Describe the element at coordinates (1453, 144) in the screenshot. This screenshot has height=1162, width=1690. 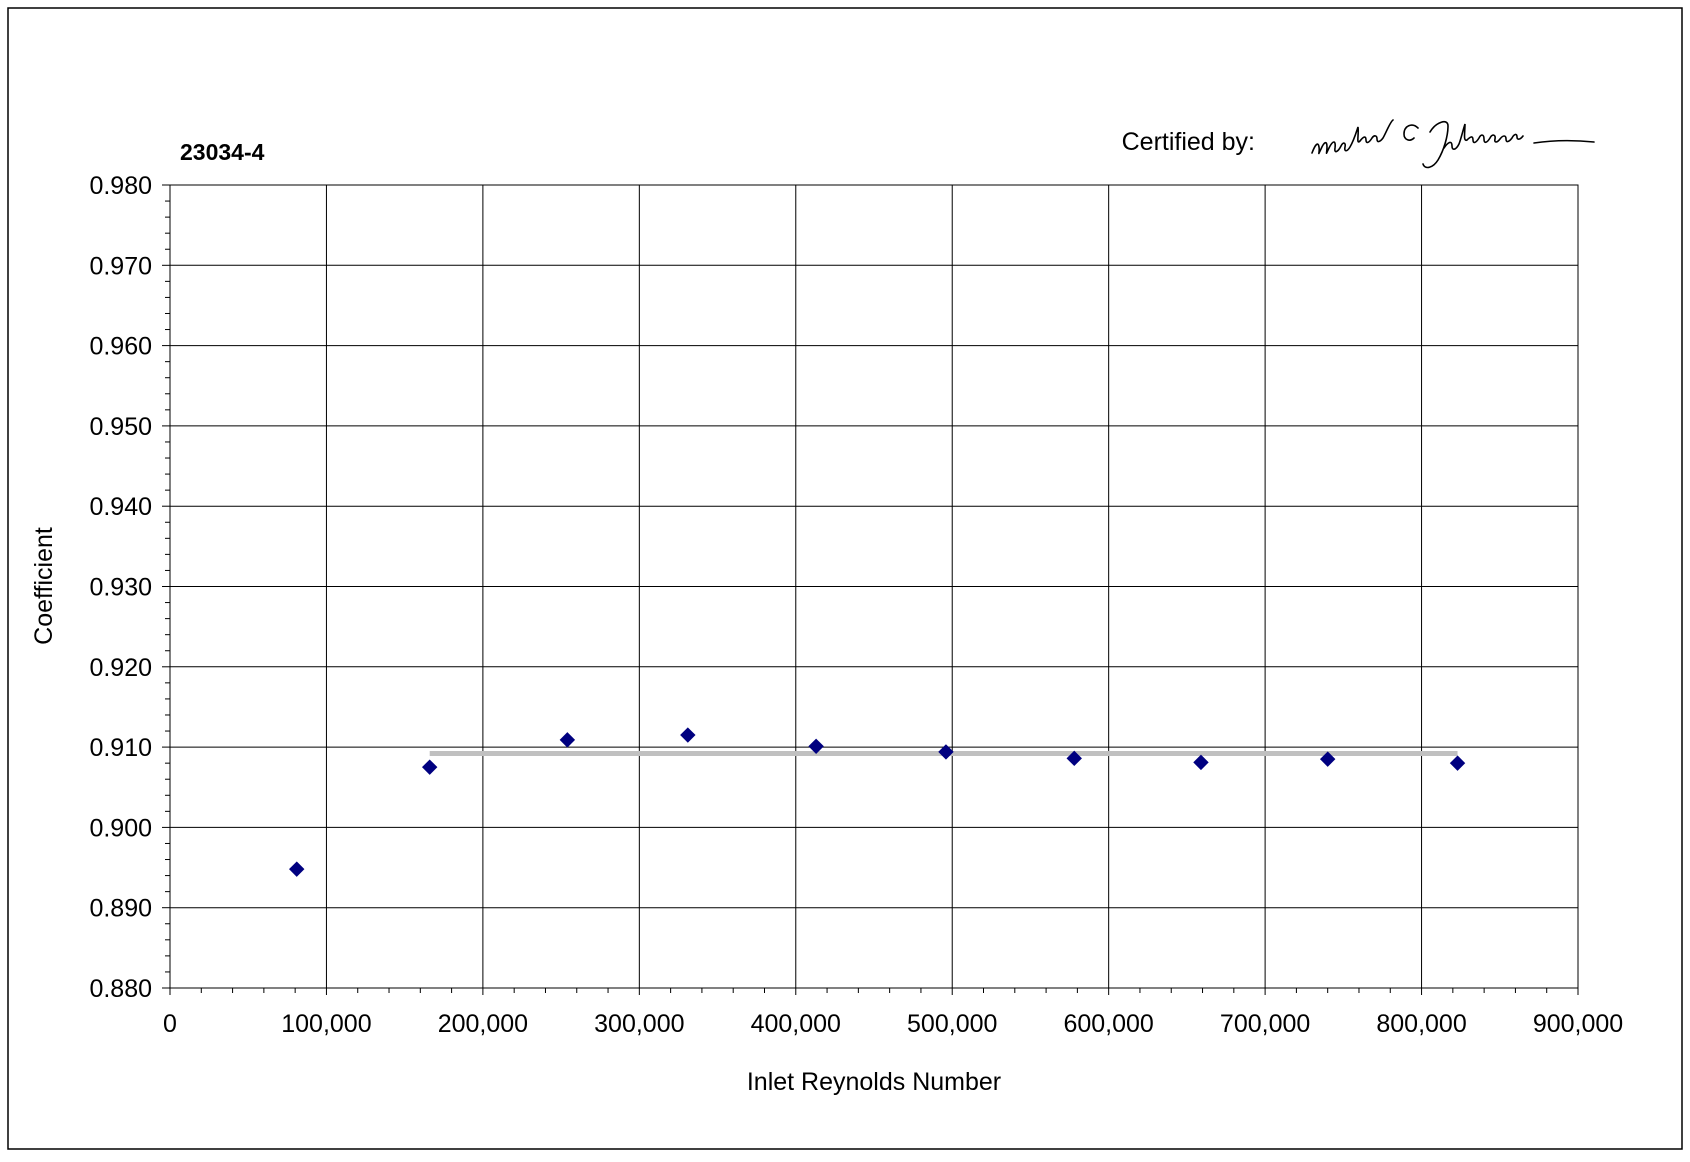
I see `signature-graphic` at that location.